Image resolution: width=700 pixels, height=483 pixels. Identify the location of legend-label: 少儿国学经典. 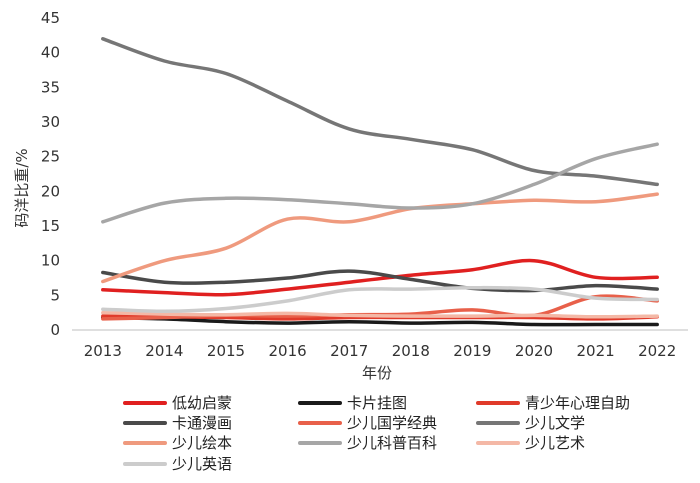
(392, 423).